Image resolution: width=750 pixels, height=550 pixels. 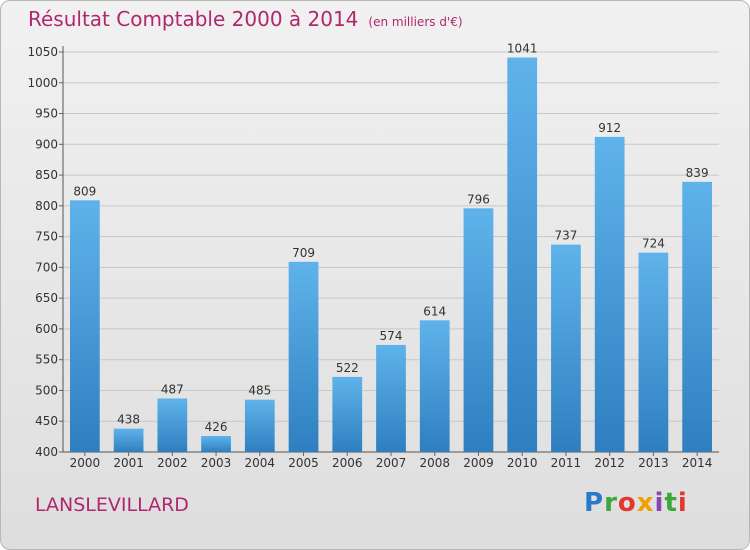 What do you see at coordinates (697, 173) in the screenshot?
I see `data-label: 839` at bounding box center [697, 173].